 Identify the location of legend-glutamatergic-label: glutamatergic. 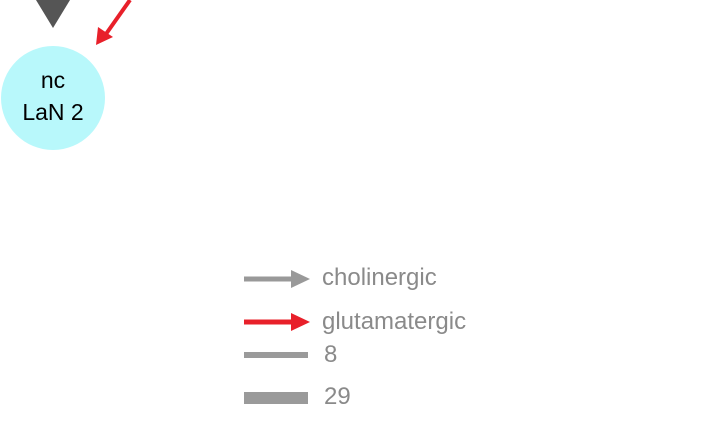
(394, 321).